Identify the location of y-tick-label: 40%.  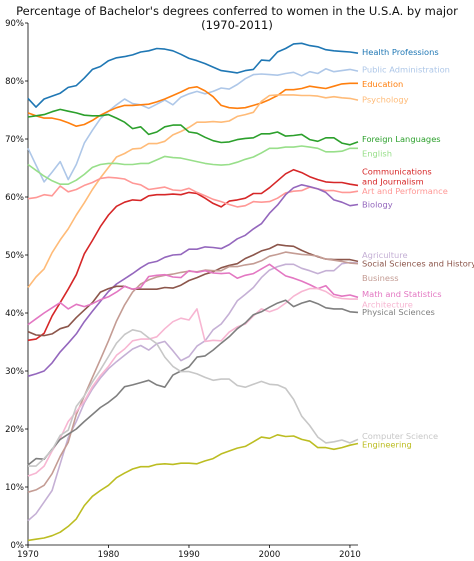
(14, 314).